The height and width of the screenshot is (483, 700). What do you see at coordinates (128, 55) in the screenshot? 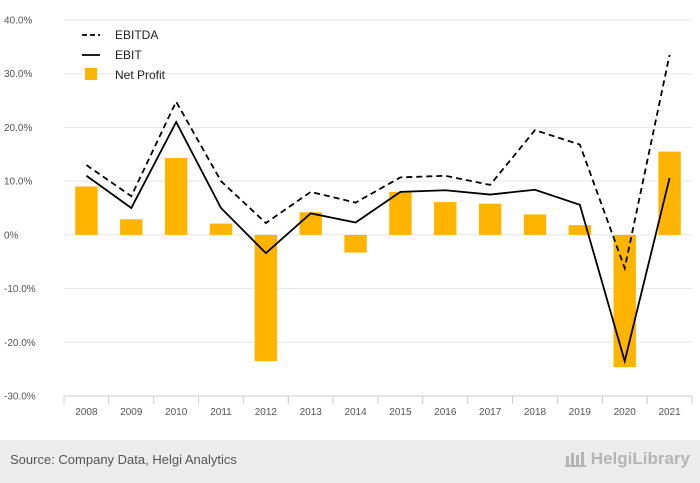
I see `legend-label-ebit: EBIT` at bounding box center [128, 55].